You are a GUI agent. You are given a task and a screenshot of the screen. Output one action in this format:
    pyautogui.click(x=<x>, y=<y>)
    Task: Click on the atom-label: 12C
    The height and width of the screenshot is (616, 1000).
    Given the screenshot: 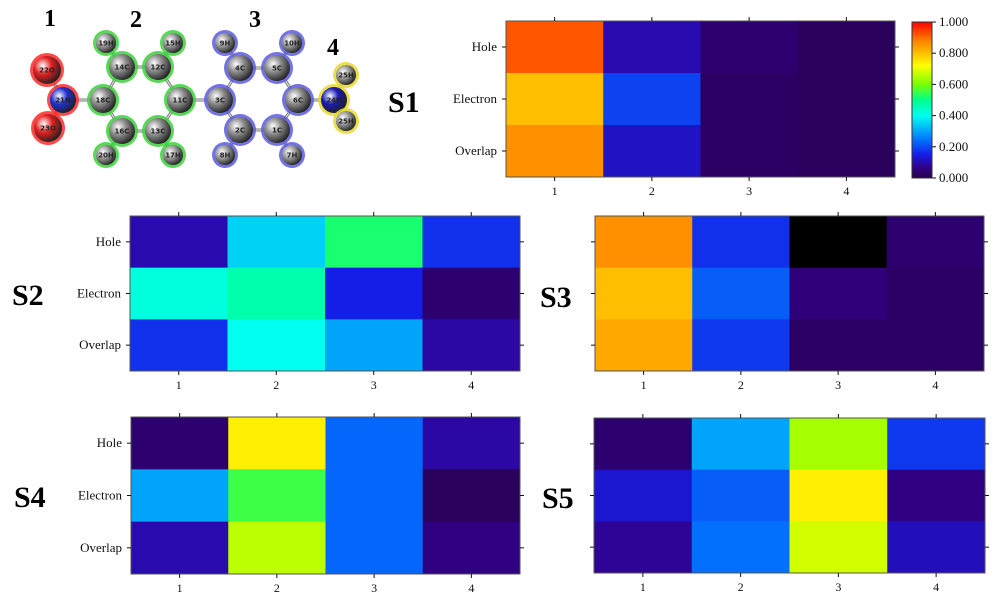 What is the action you would take?
    pyautogui.click(x=158, y=68)
    